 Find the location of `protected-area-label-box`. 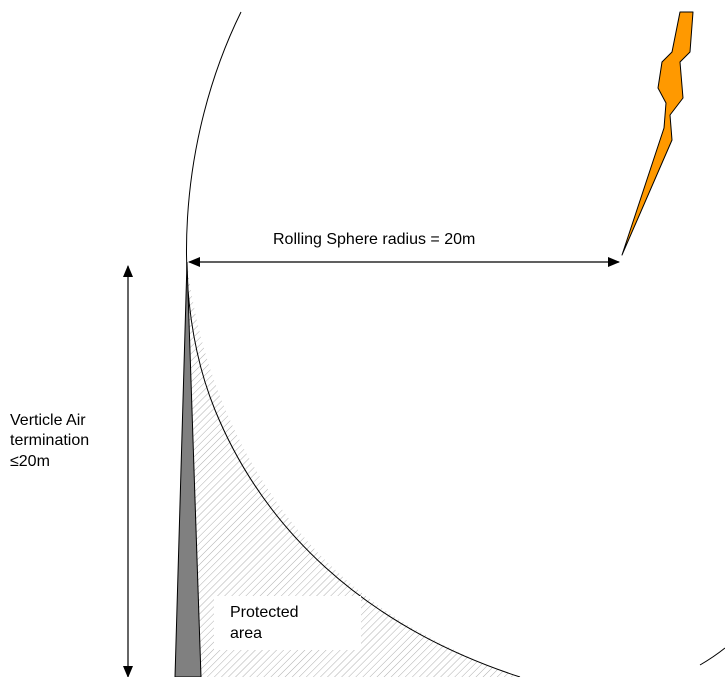

protected-area-label-box is located at coordinates (287, 623).